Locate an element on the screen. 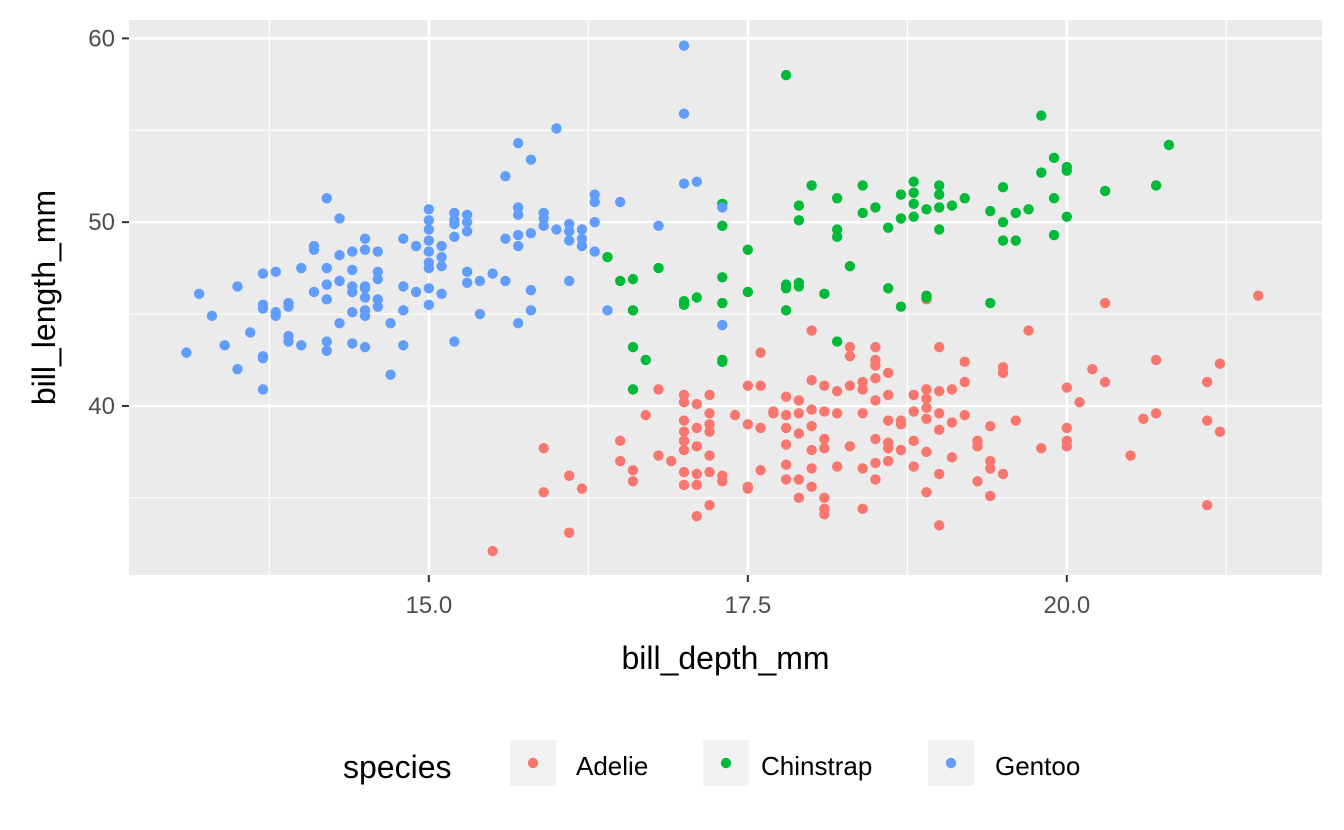 The image size is (1344, 830). x-axis: 15.0 17.5 20.0 is located at coordinates (747, 597).